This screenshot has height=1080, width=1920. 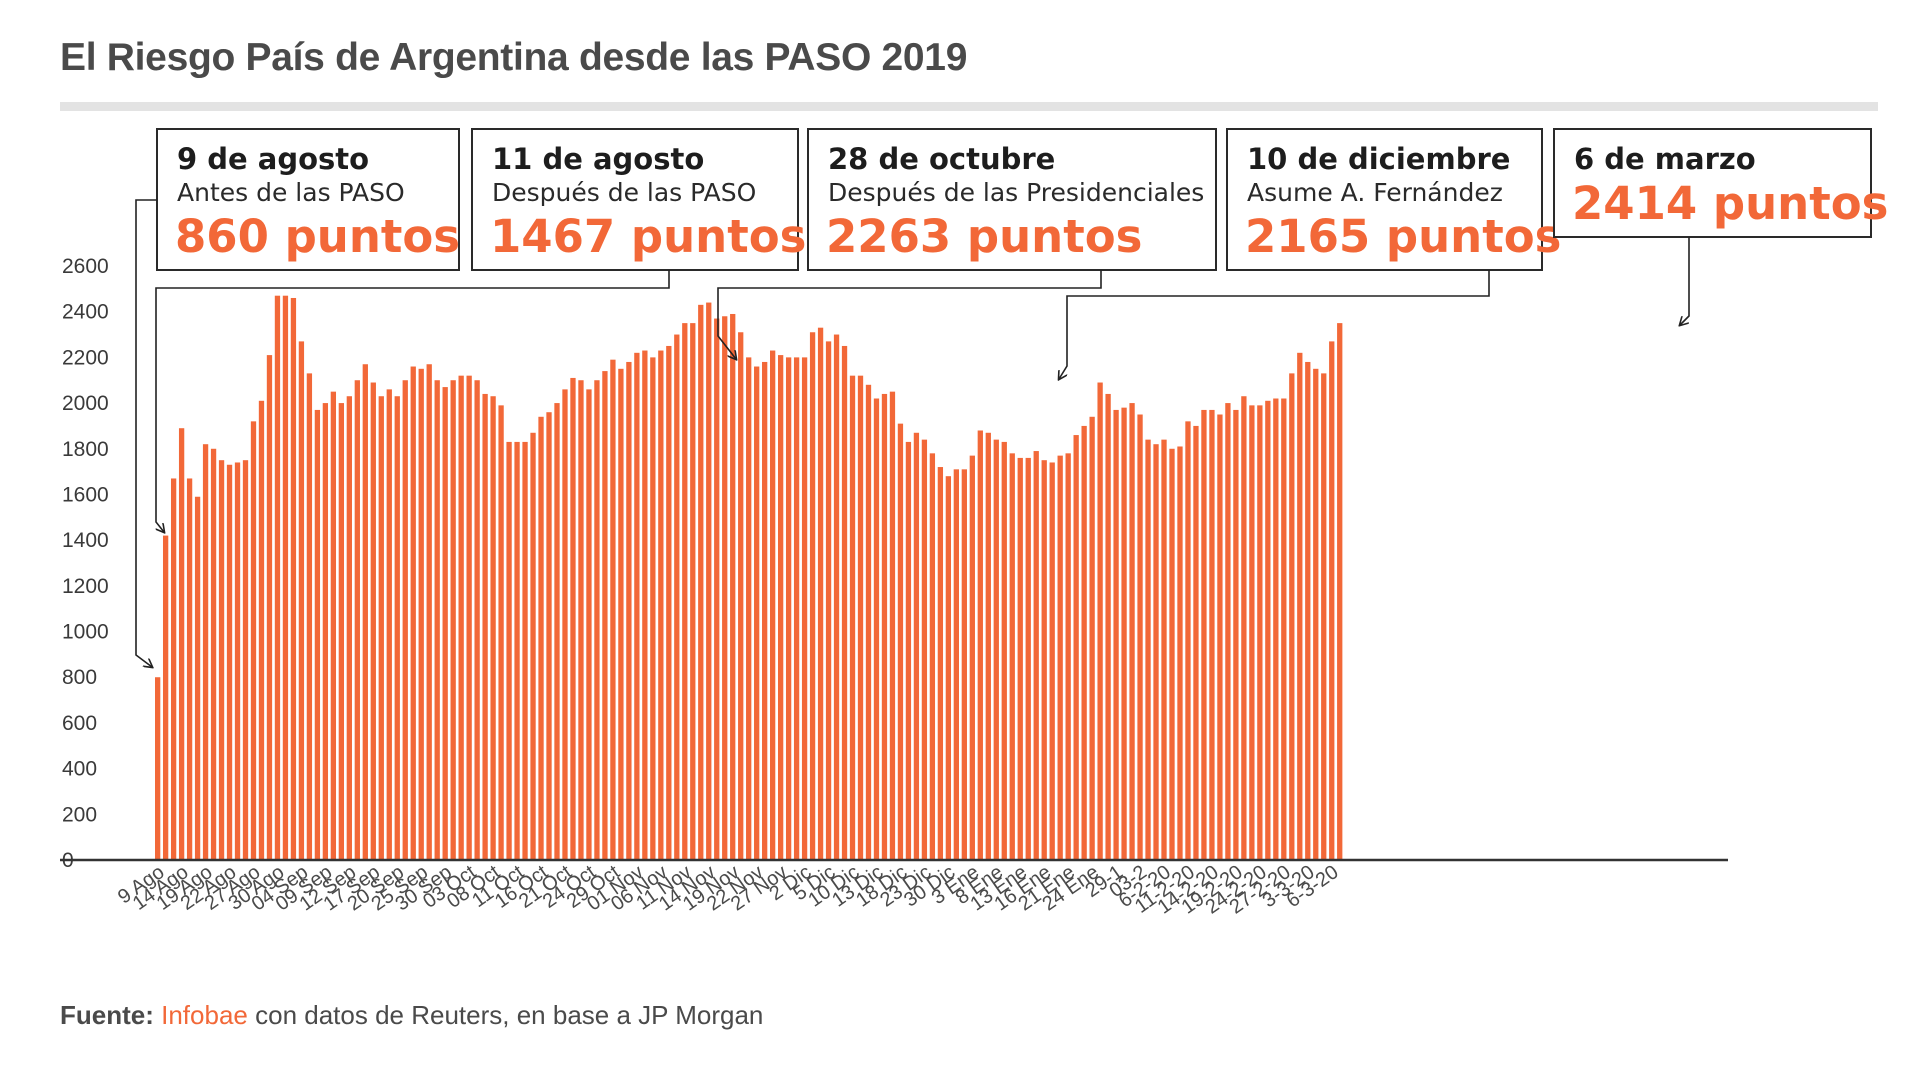 I want to click on y-tick-label: 200, so click(x=79, y=814).